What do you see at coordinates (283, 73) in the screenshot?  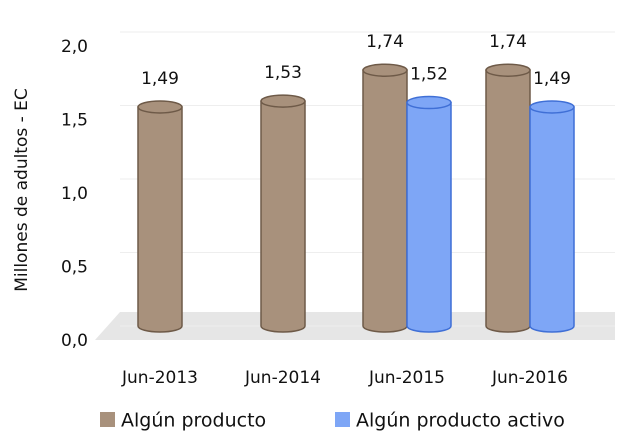 I see `value-label: 1,53` at bounding box center [283, 73].